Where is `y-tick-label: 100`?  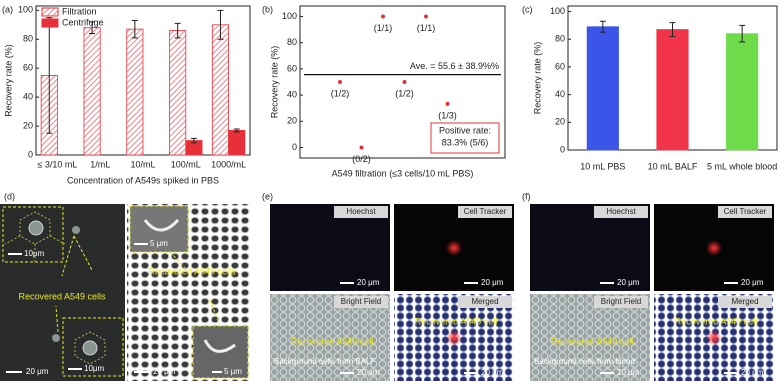 y-tick-label: 100 is located at coordinates (289, 16).